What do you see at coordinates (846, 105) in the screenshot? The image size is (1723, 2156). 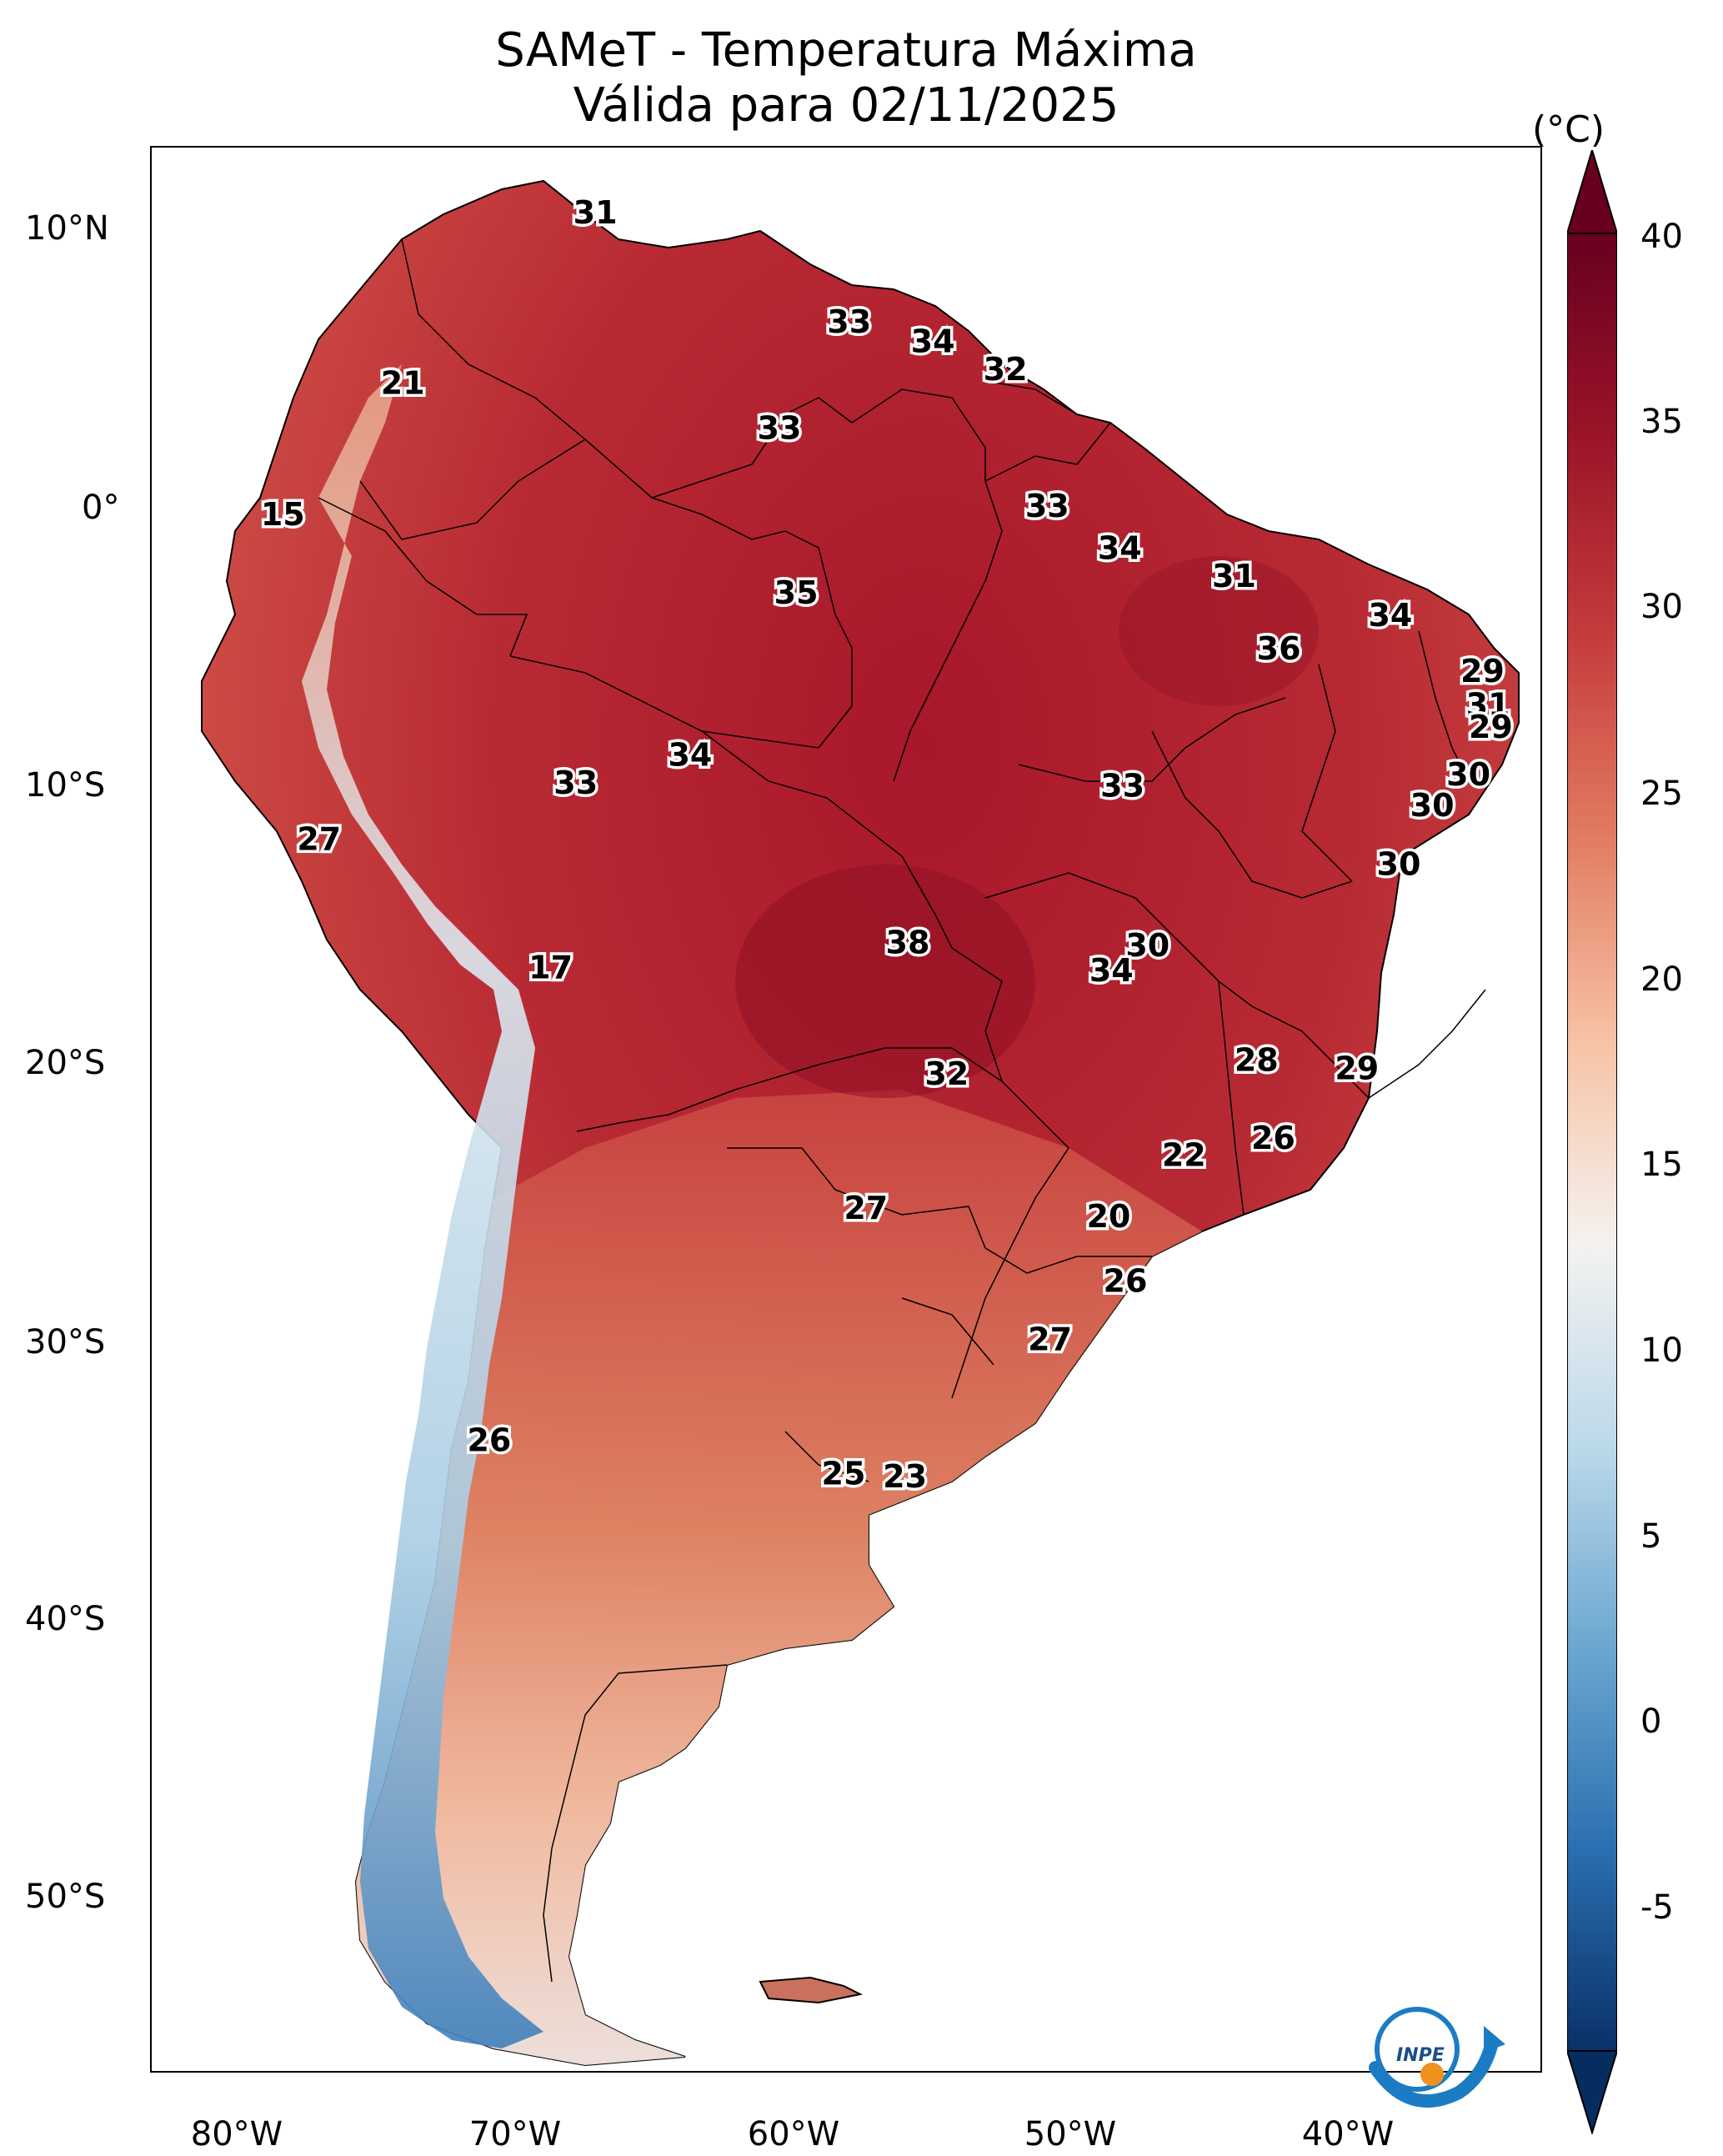 I see `map-subtitle-date: Válida para 02/11/2025` at bounding box center [846, 105].